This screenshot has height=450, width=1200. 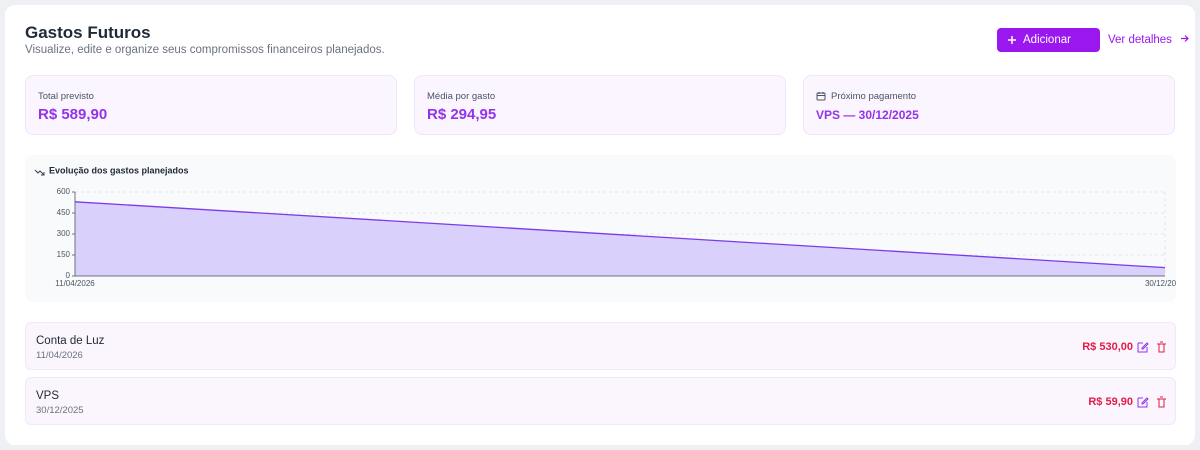 I want to click on add-label: Adicionar gasto, so click(x=1047, y=52).